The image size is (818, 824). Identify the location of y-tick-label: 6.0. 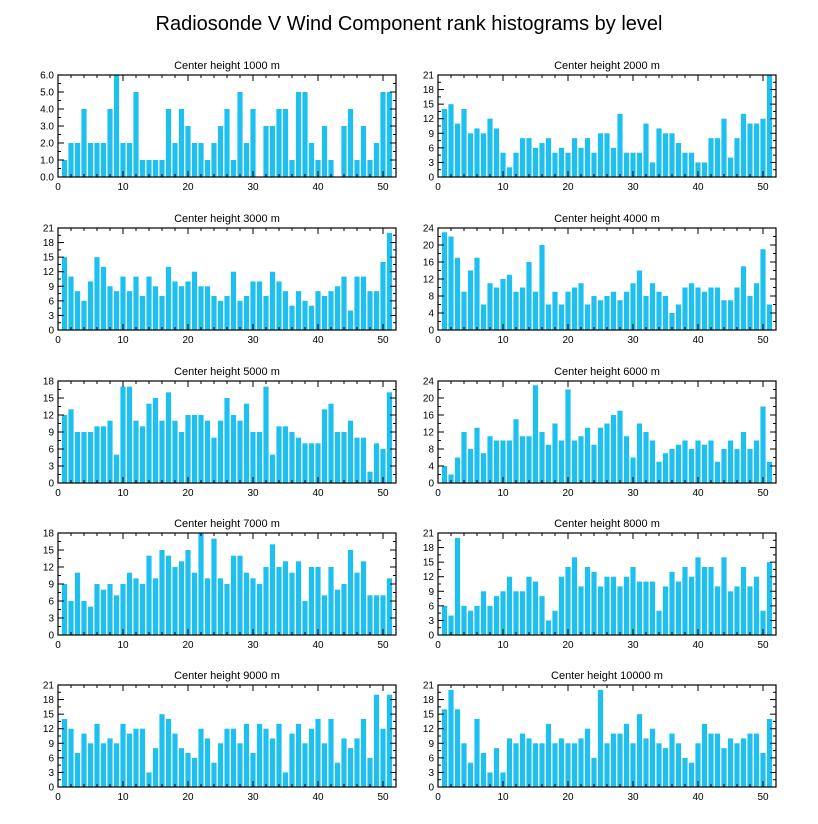
(47, 76).